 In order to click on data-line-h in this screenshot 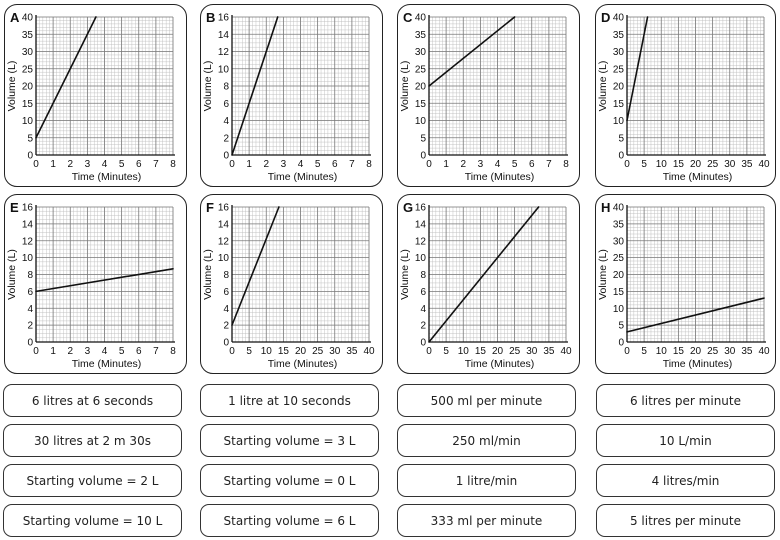, I will do `click(695, 315)`.